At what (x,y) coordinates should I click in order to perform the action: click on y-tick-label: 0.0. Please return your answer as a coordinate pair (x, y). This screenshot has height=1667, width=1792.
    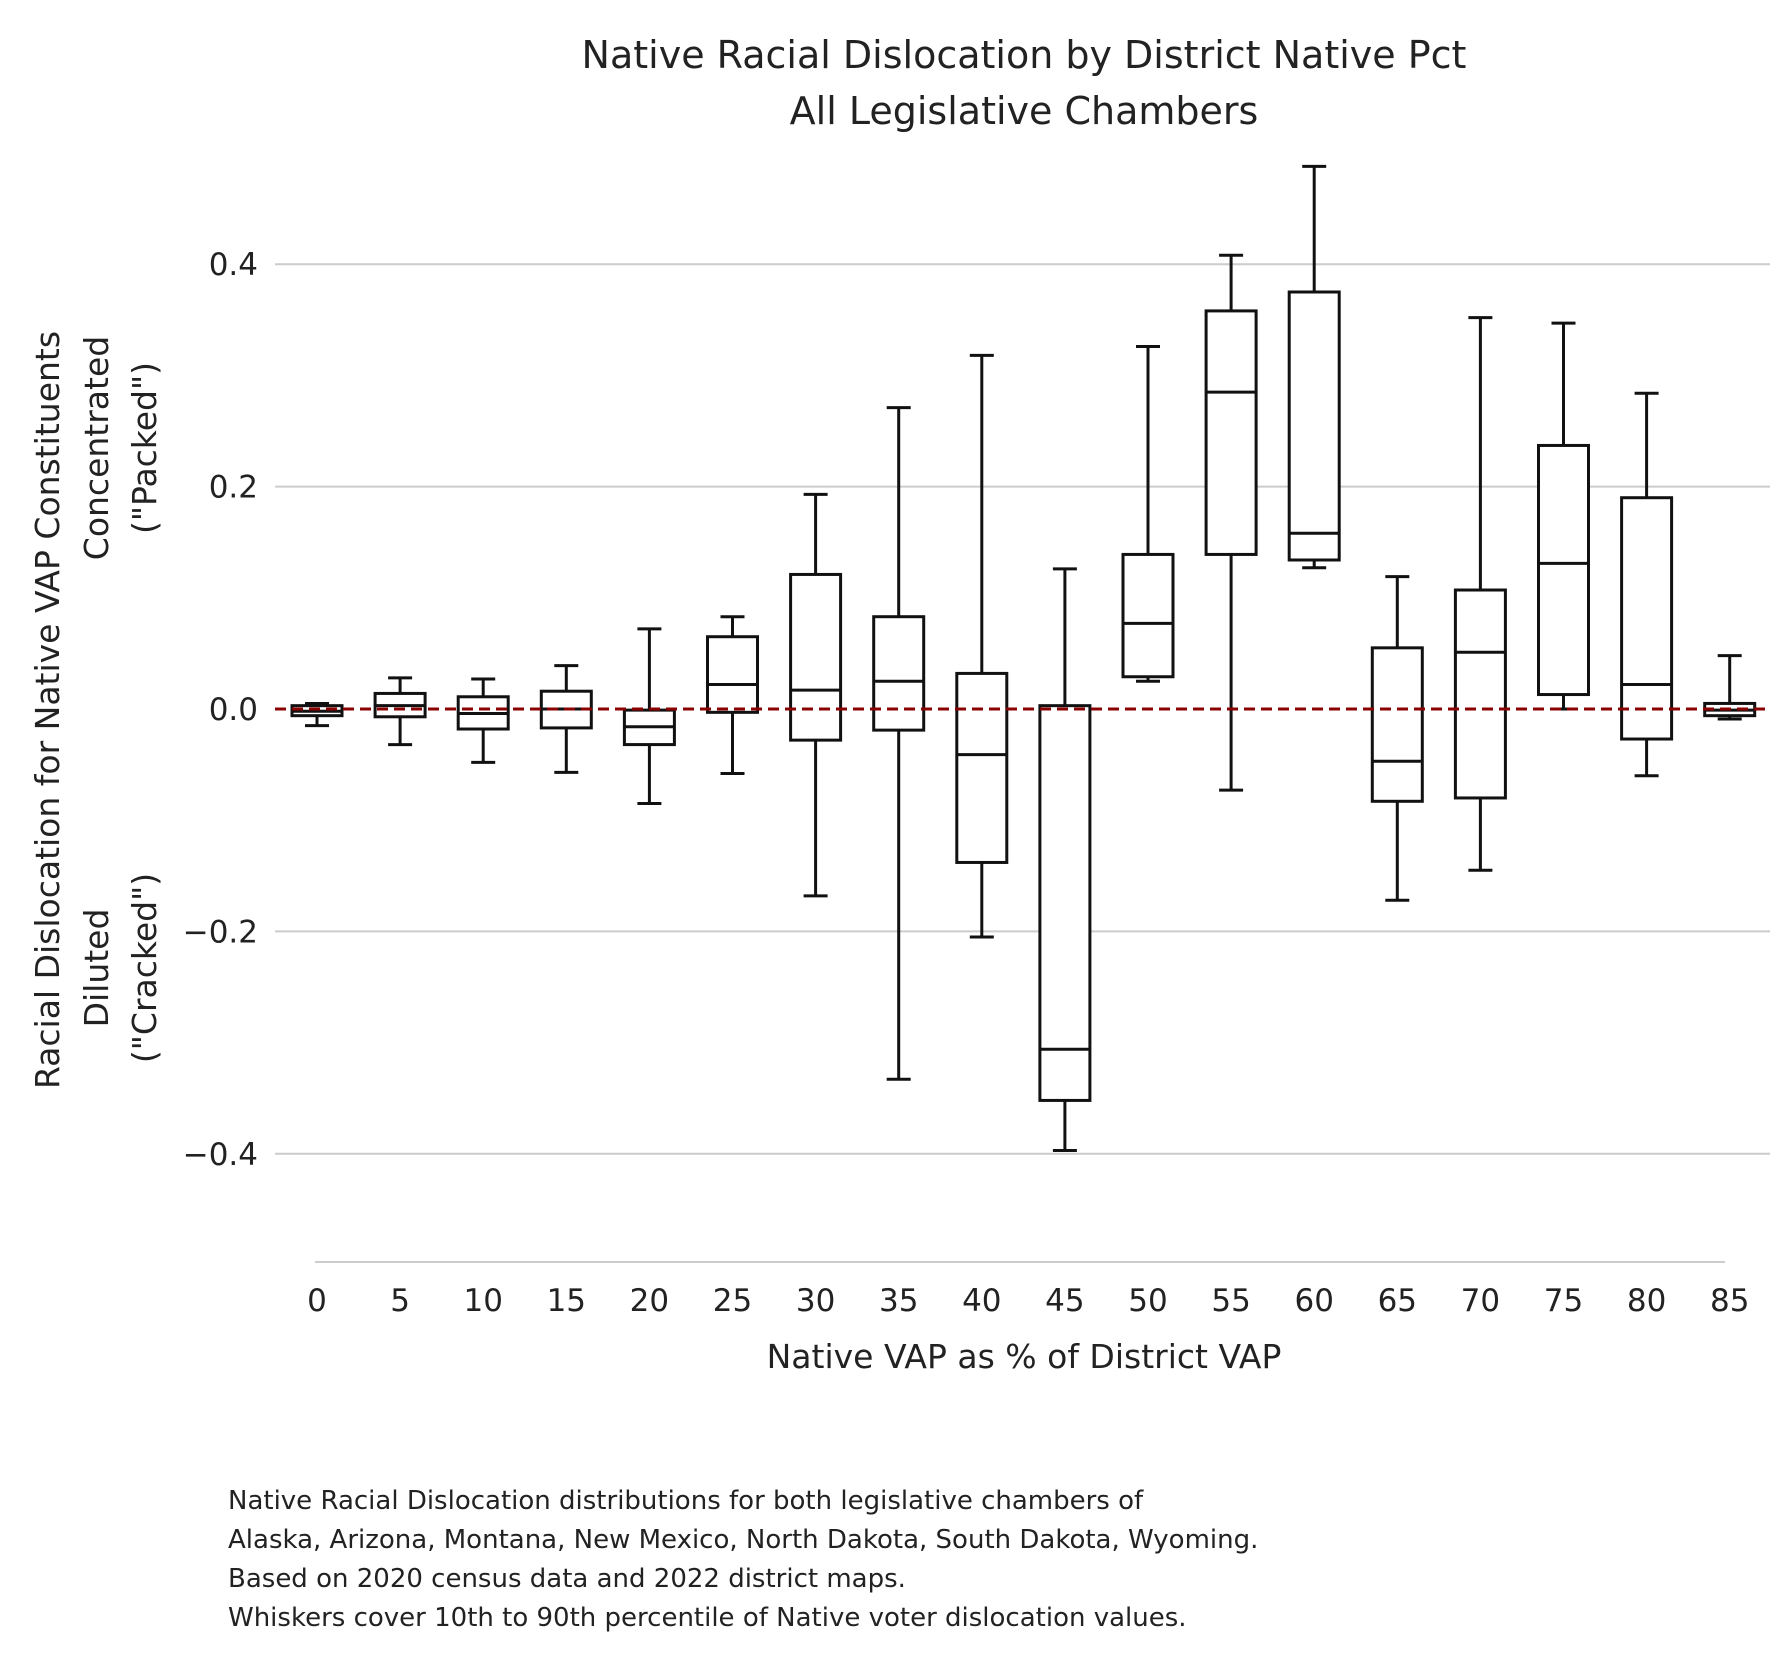
    Looking at the image, I should click on (233, 710).